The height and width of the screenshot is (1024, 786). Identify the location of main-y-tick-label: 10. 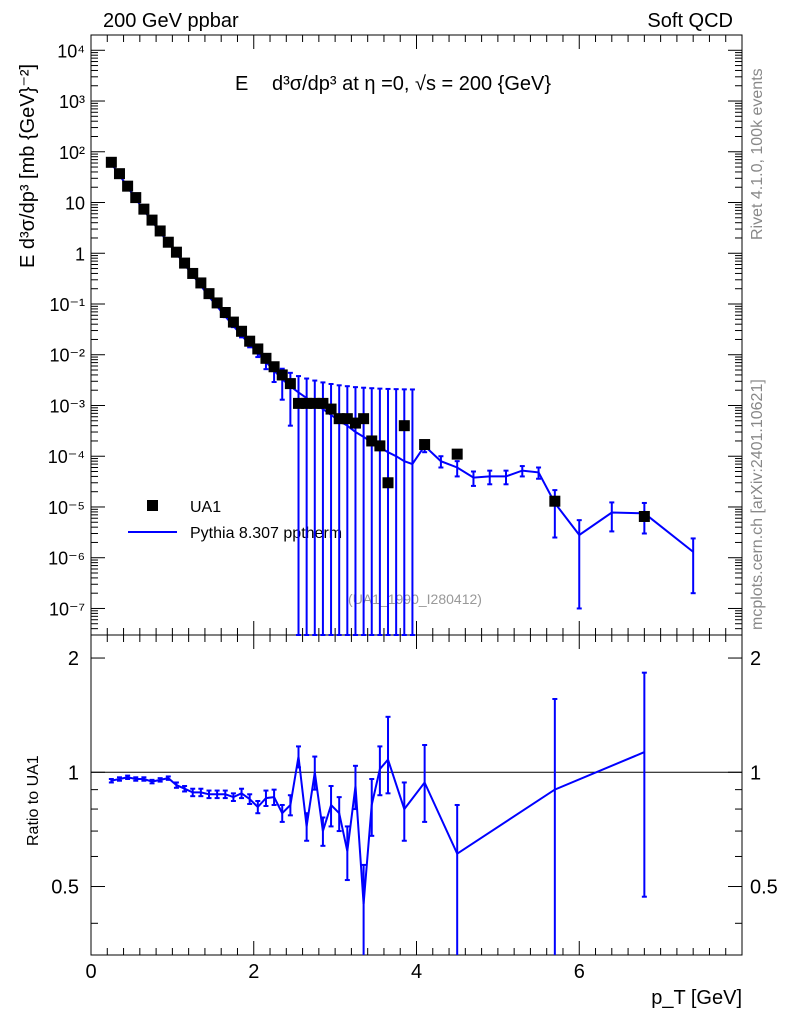
(75, 204).